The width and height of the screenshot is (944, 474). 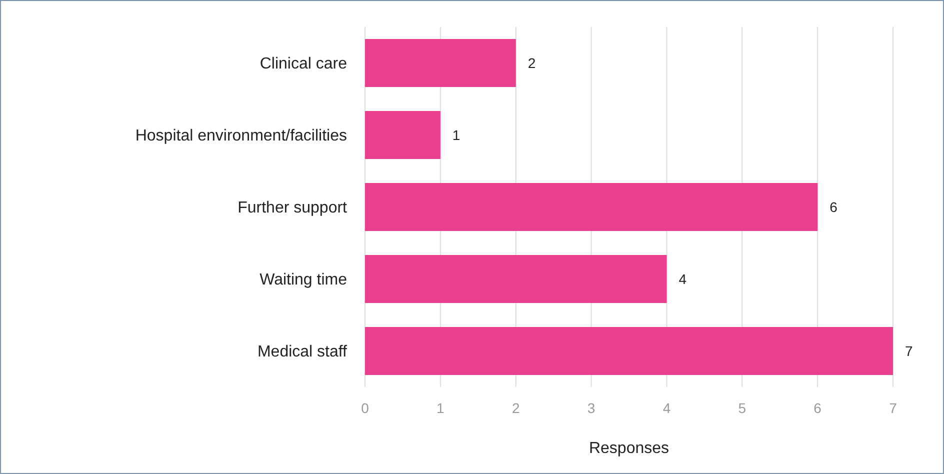 What do you see at coordinates (742, 408) in the screenshot?
I see `x-tick-label: 5` at bounding box center [742, 408].